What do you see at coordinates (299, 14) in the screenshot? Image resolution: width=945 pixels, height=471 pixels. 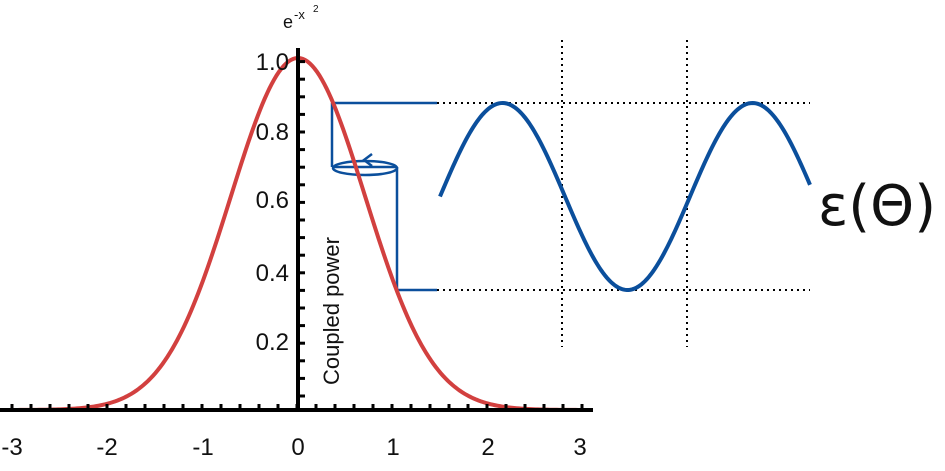 I see `y-axis-title-exponent: -x` at bounding box center [299, 14].